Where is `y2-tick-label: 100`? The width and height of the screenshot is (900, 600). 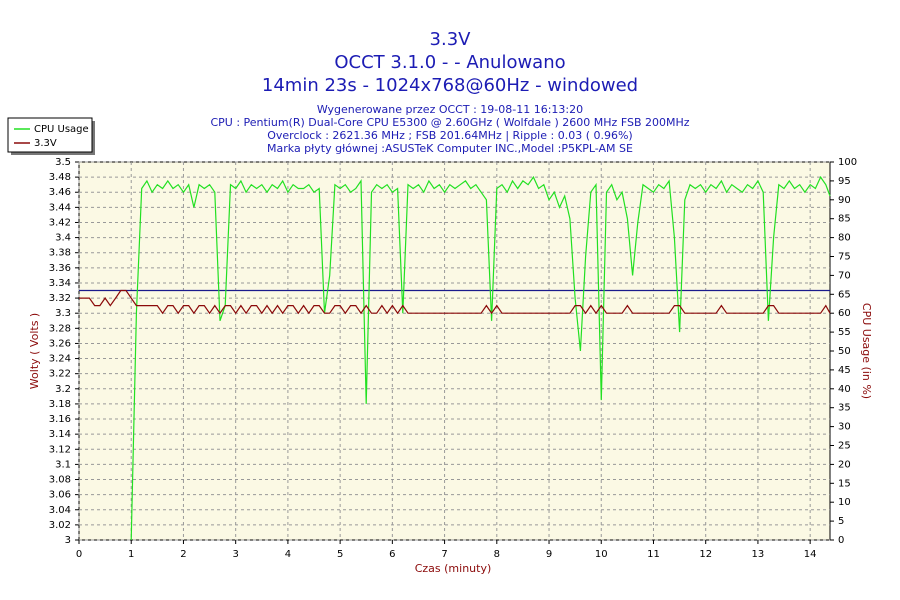
y2-tick-label: 100 is located at coordinates (847, 162).